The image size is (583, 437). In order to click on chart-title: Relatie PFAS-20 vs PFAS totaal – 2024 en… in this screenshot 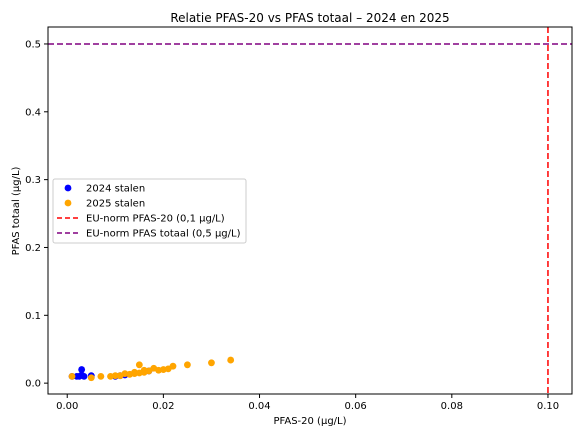, I will do `click(309, 18)`.